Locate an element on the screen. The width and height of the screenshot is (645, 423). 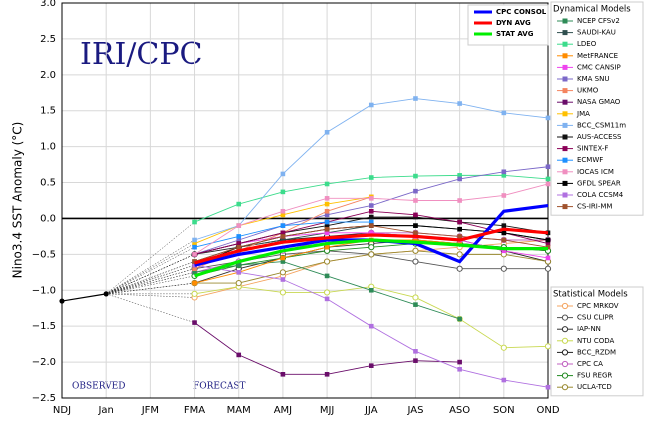
x-tick-label: FMA is located at coordinates (194, 410).